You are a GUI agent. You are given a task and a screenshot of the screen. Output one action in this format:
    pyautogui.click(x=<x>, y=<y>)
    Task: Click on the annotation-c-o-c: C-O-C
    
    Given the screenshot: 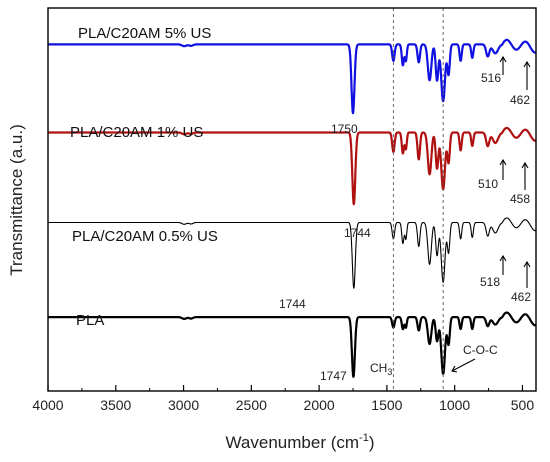 What is the action you would take?
    pyautogui.click(x=480, y=350)
    